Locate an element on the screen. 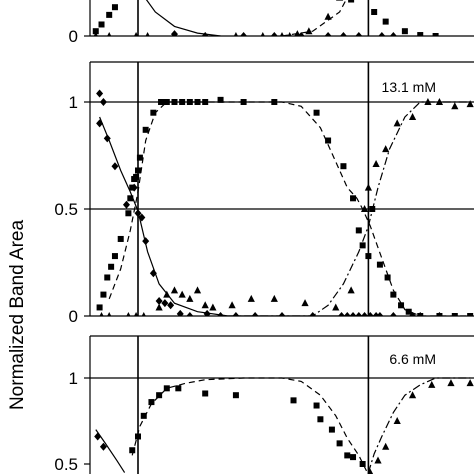 The image size is (474, 474). concentration-label: 13.1 mM is located at coordinates (409, 87).